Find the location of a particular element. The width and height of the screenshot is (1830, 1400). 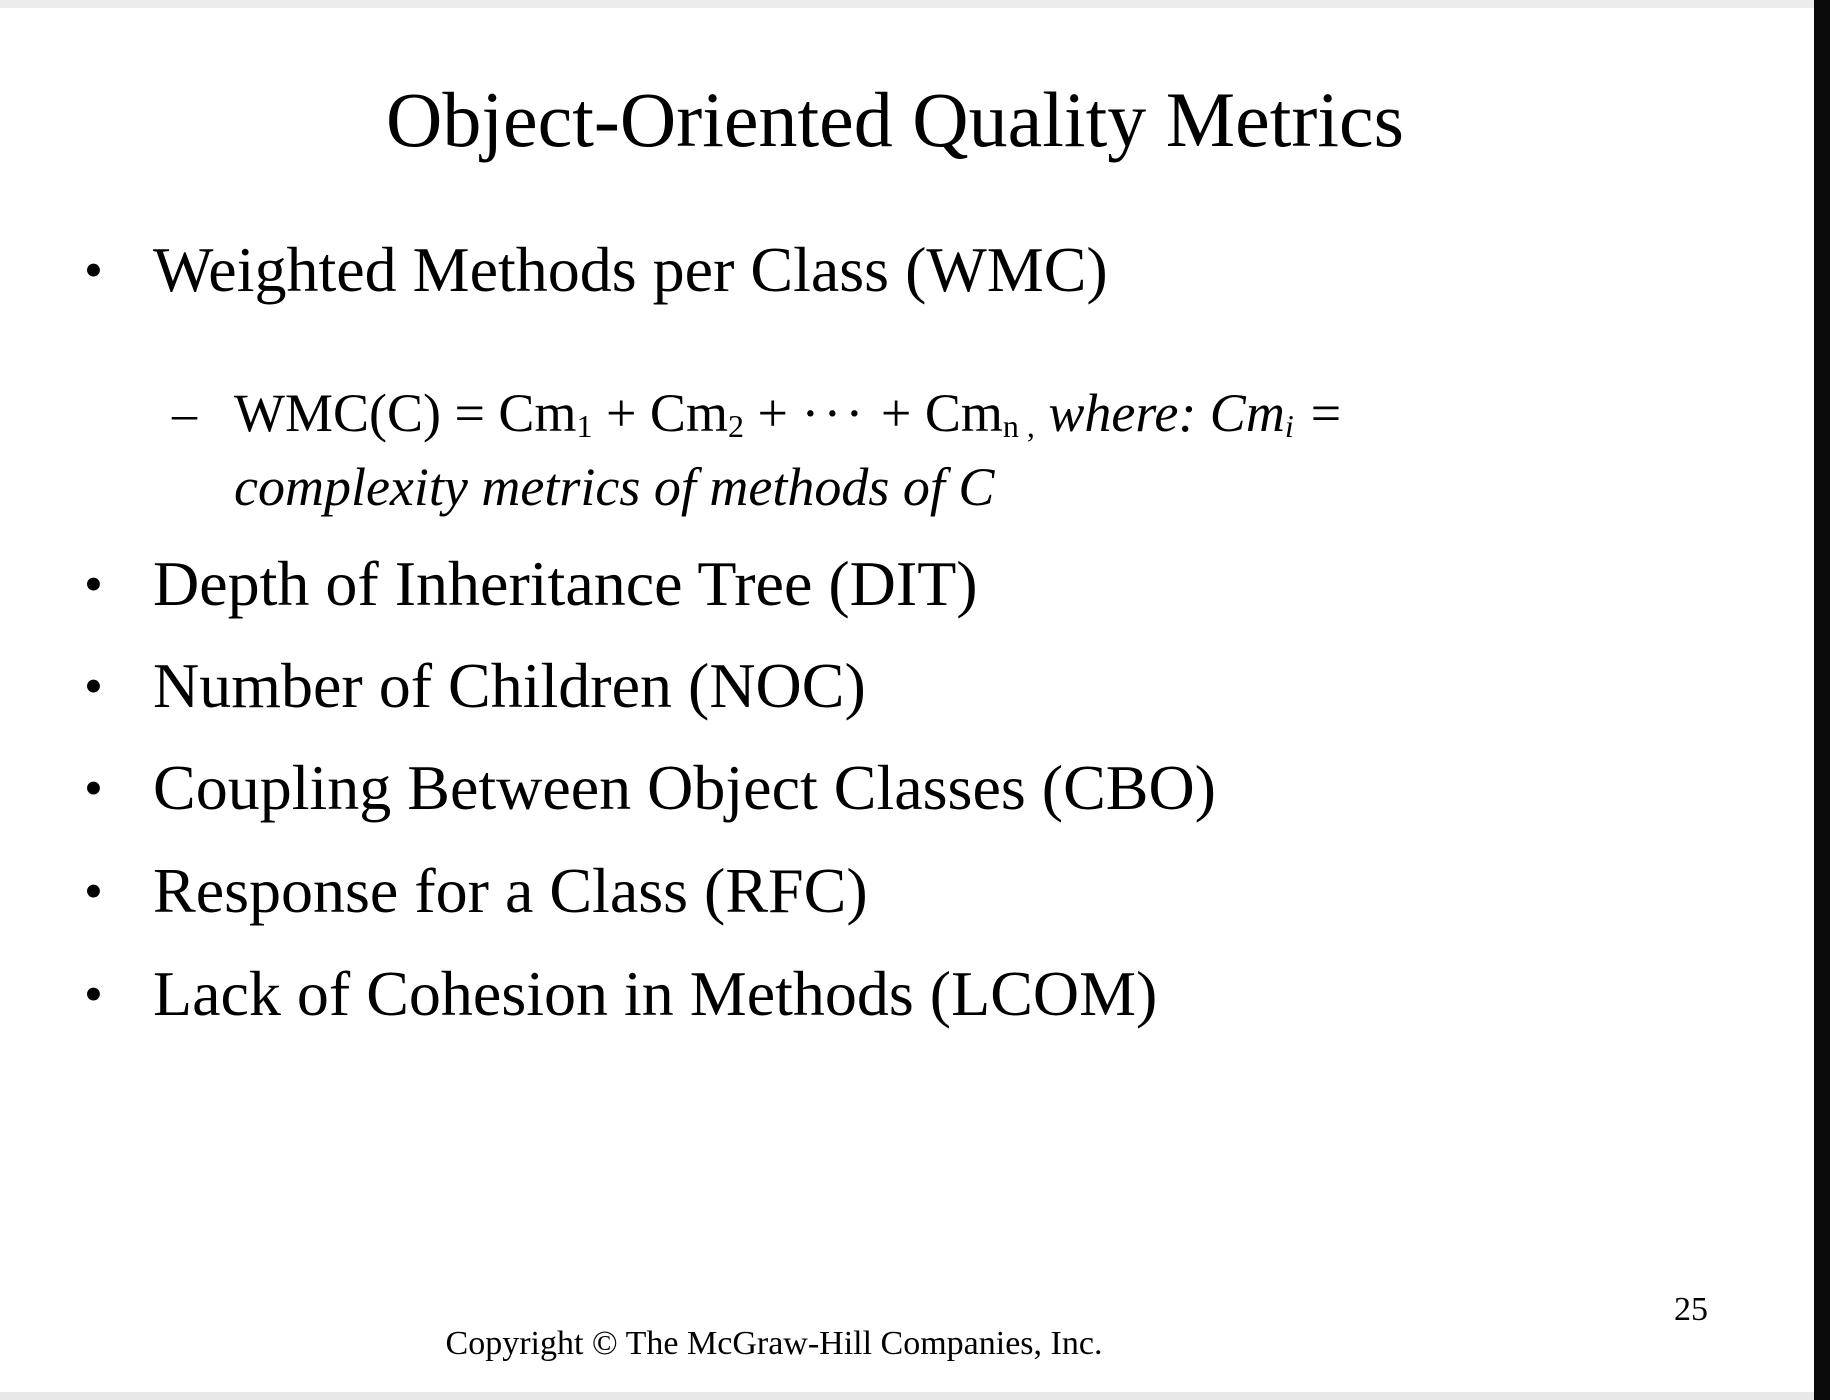

bullet-label: Response for a Class (RFC) is located at coordinates (510, 890).